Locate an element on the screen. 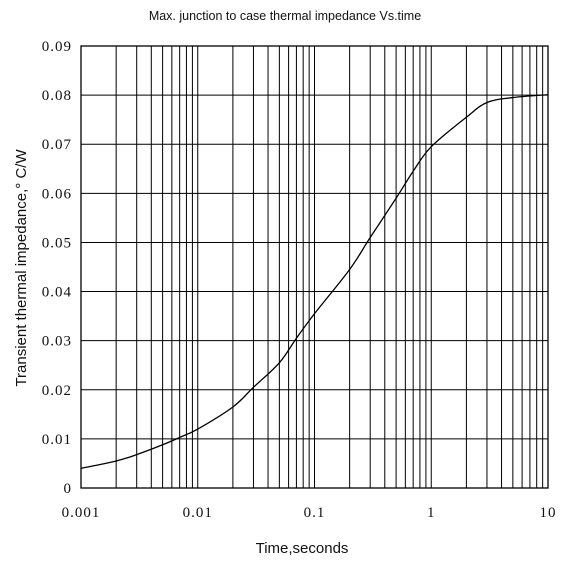 The height and width of the screenshot is (561, 567). y-tick-label: 0.05 is located at coordinates (57, 243).